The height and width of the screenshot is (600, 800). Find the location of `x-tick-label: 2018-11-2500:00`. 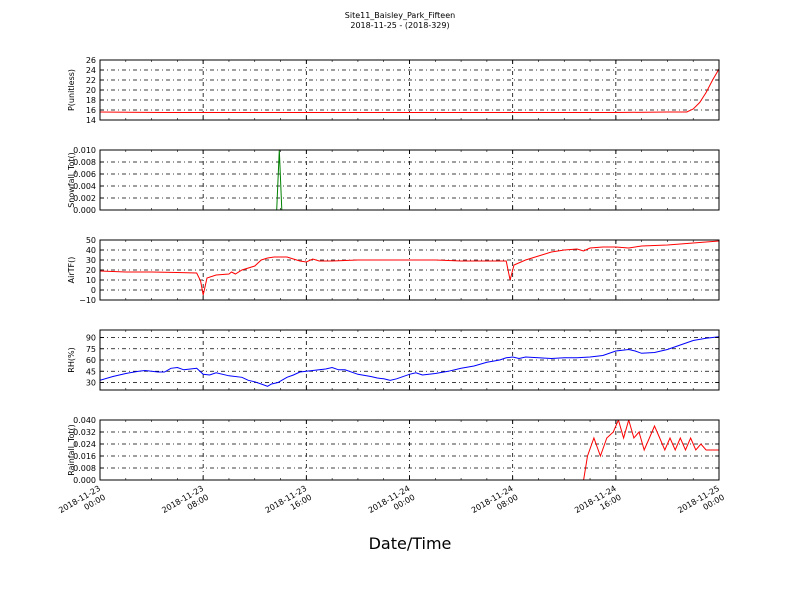

x-tick-label: 2018-11-2500:00 is located at coordinates (701, 504).